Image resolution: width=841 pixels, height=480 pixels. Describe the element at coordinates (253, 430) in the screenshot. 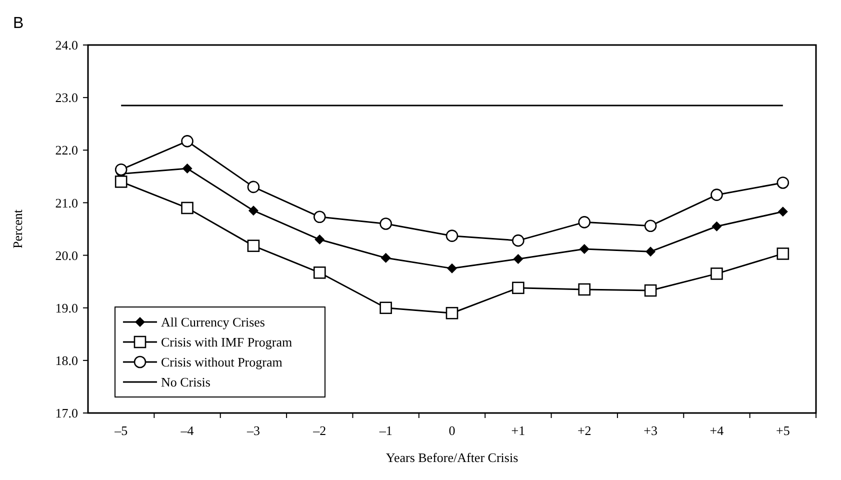

I see `x-tick-label: –3` at that location.